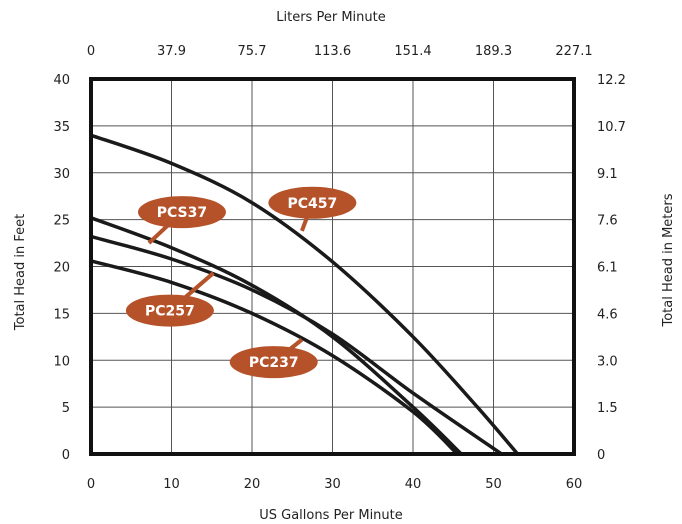 The height and width of the screenshot is (524, 682). I want to click on y-axis-title: Total Head in Feet, so click(20, 272).